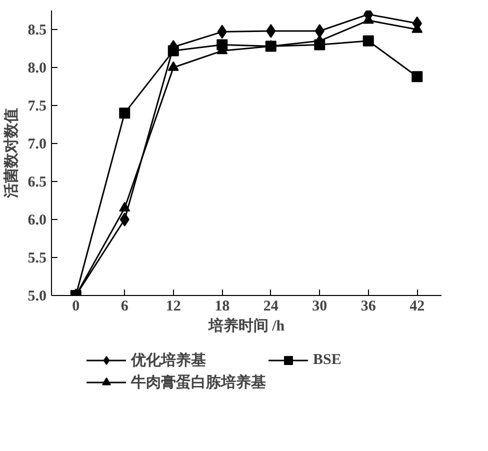 The image size is (488, 451). I want to click on y-tick-label: 7.5, so click(37, 106).